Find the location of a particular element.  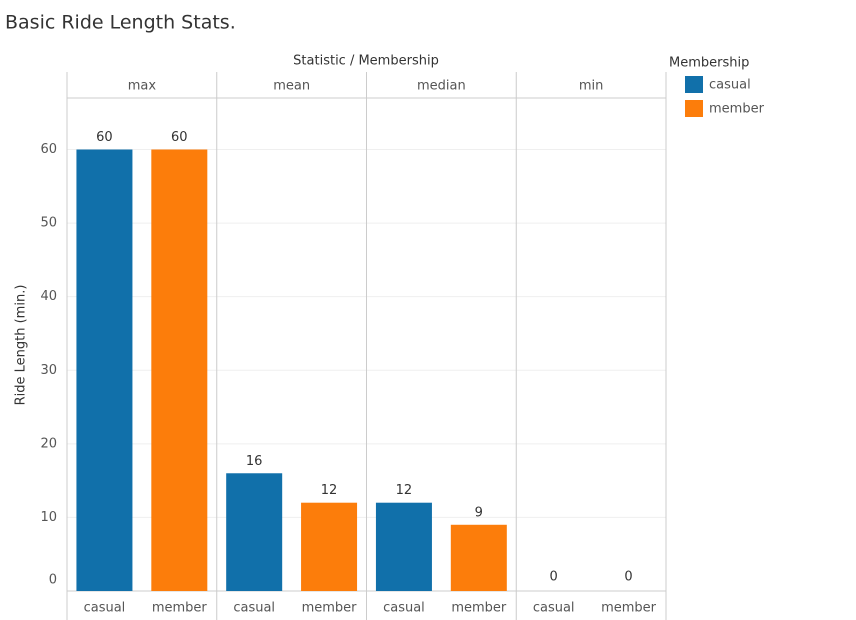

facet-label: max is located at coordinates (142, 86).